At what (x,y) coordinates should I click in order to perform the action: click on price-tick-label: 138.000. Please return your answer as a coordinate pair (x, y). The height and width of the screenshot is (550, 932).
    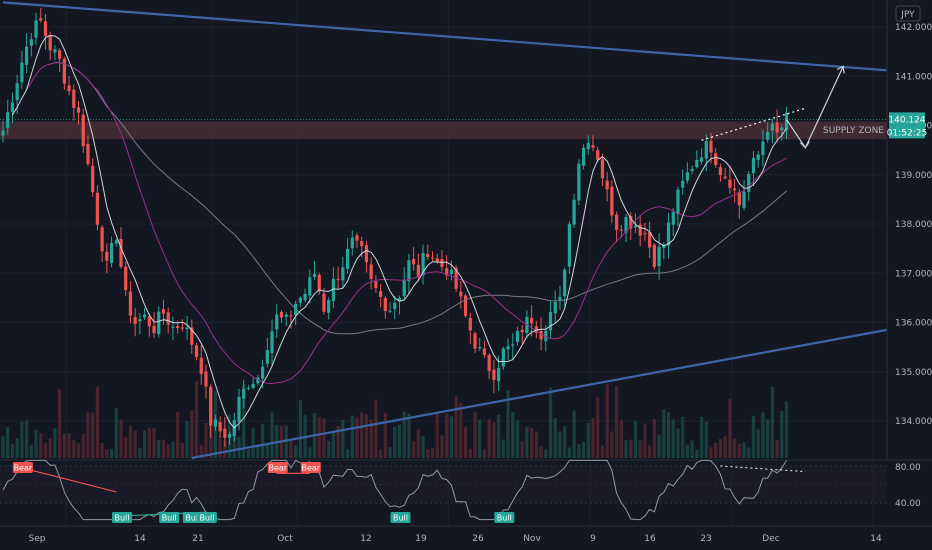
    Looking at the image, I should click on (913, 225).